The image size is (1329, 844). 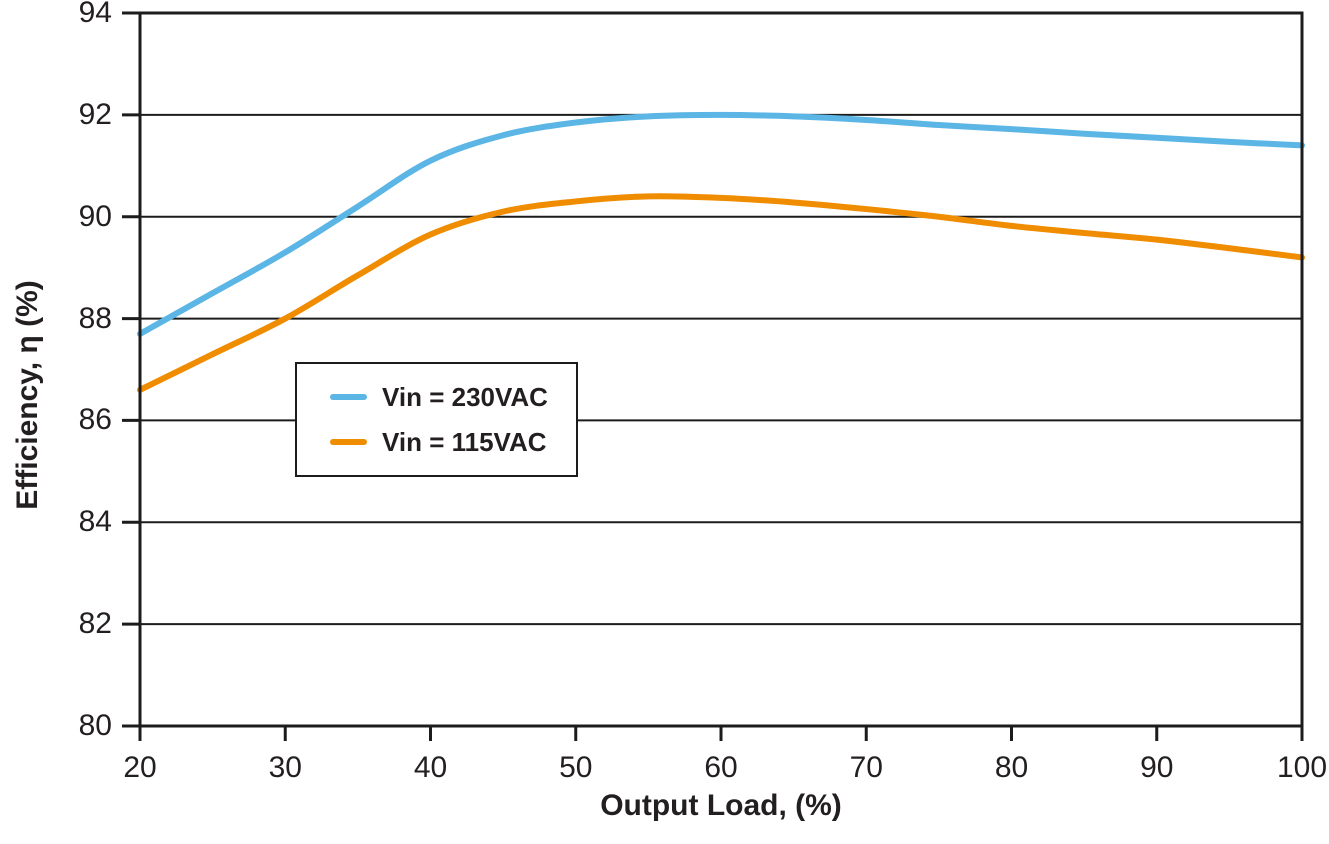 What do you see at coordinates (721, 767) in the screenshot?
I see `x-tick-label: 60` at bounding box center [721, 767].